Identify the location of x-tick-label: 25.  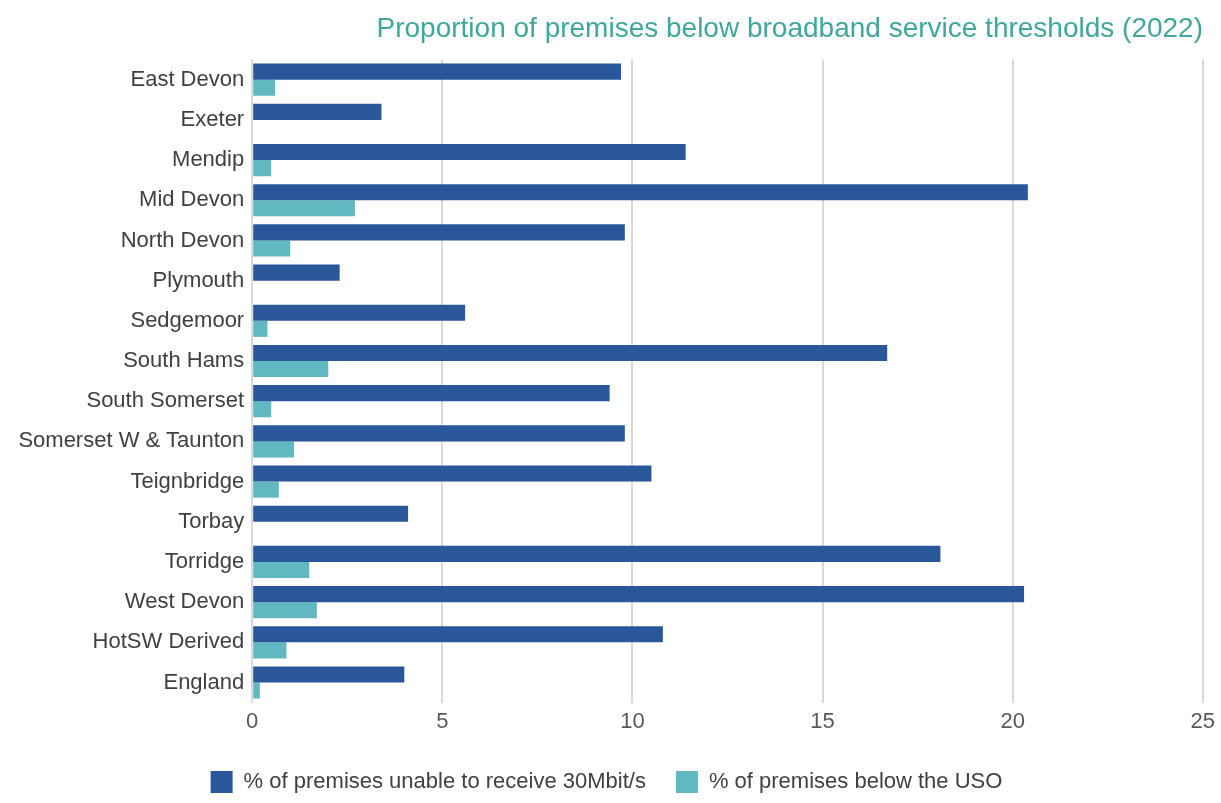
(1203, 720).